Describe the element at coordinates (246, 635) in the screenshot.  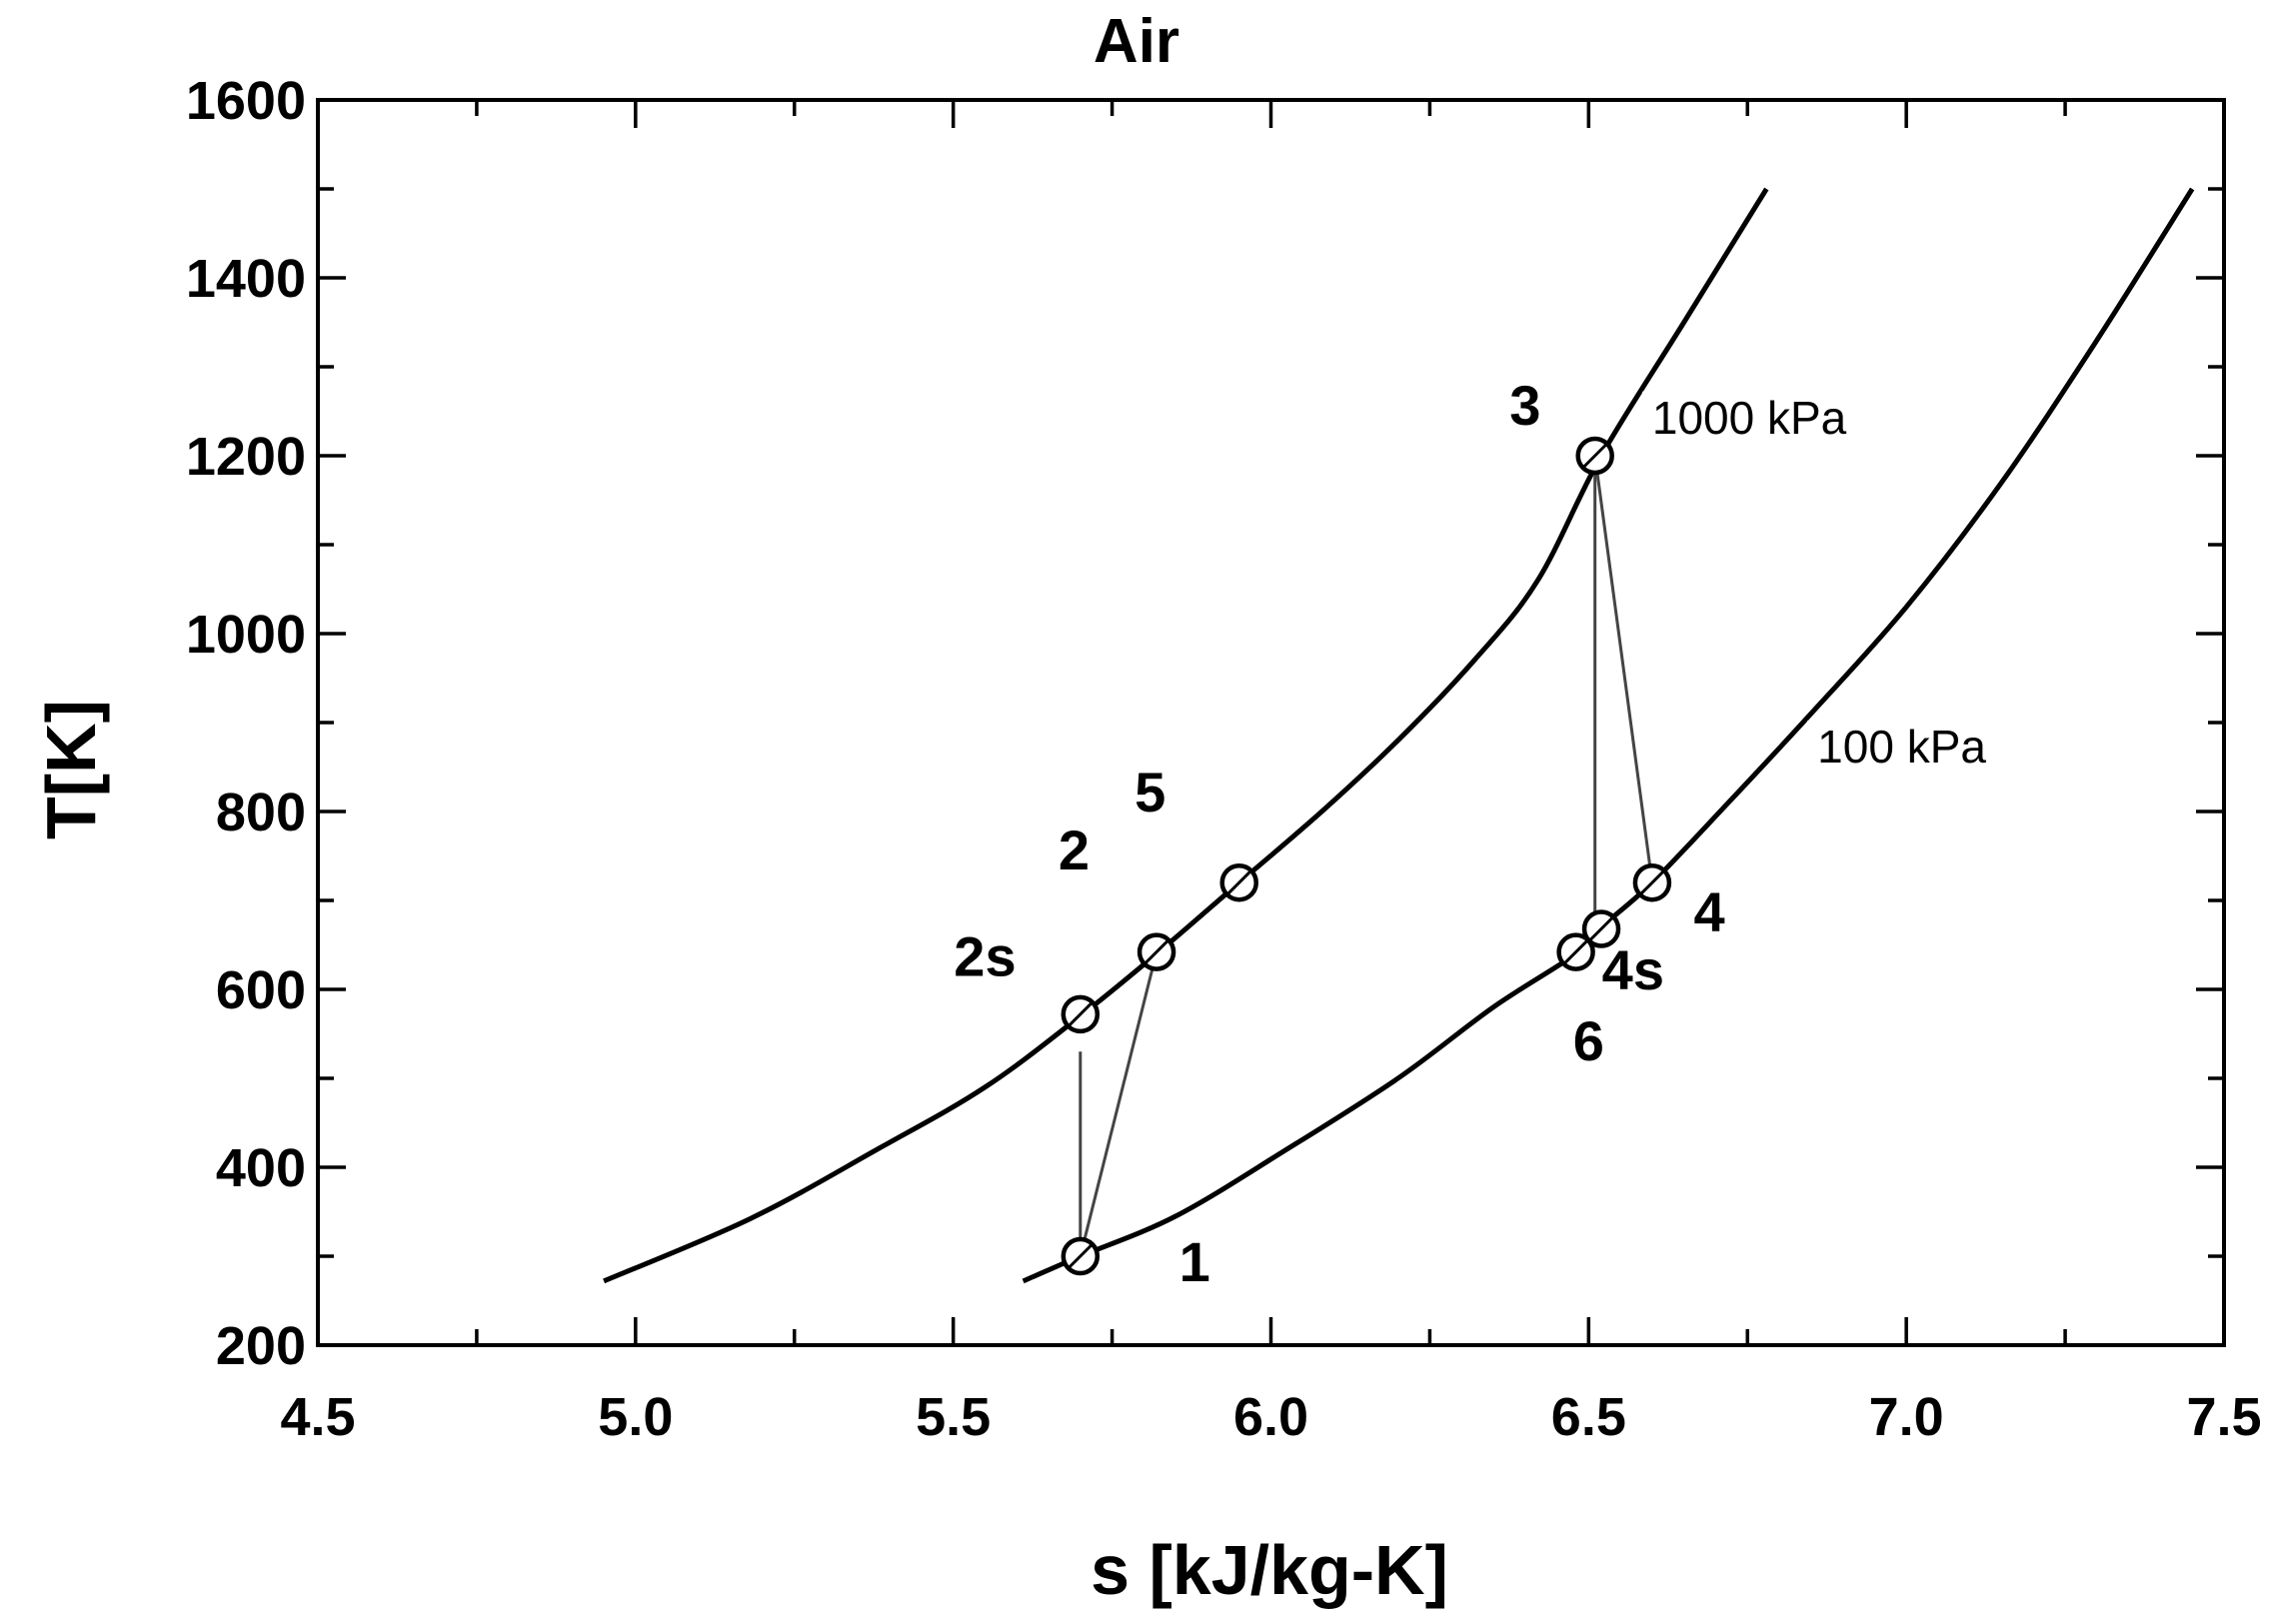
I see `y-tick-label: 1000` at that location.